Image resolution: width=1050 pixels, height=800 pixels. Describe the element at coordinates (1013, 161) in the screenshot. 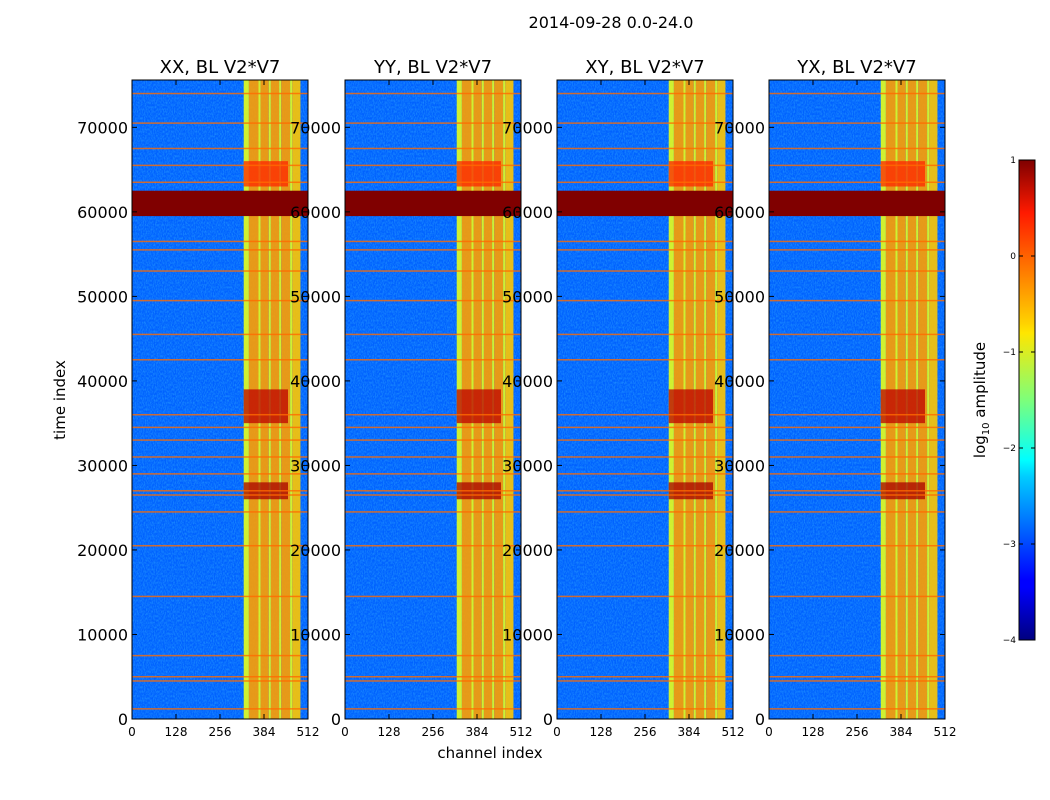

I see `colorbar-tick-label: 1` at that location.